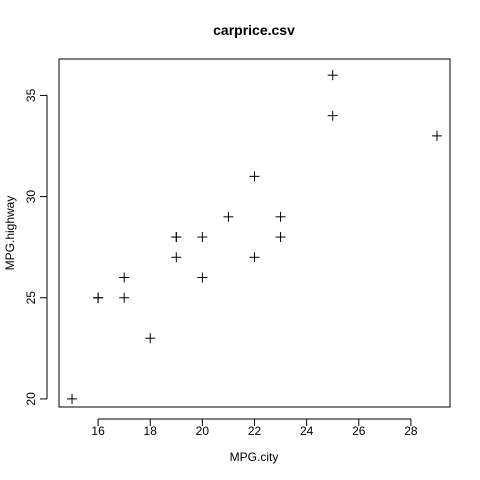 The image size is (480, 480). Describe the element at coordinates (151, 431) in the screenshot. I see `x-tick-label: 18` at that location.